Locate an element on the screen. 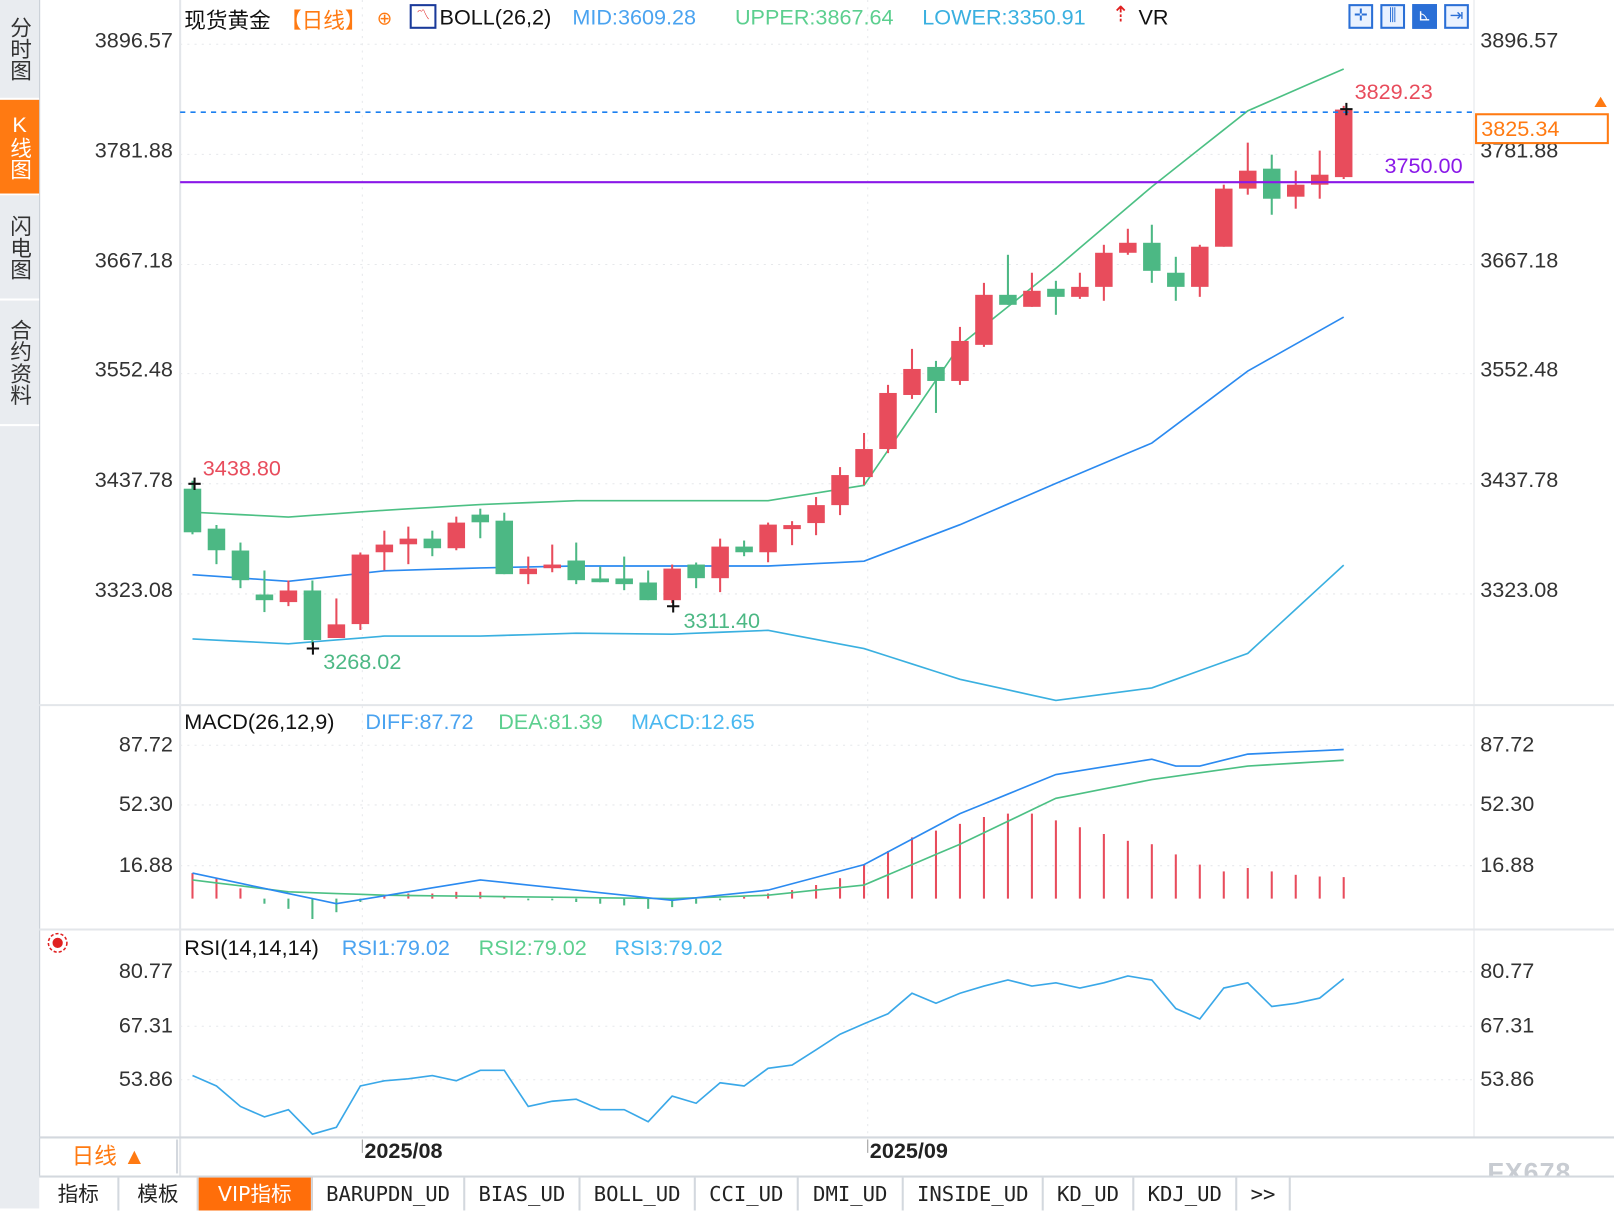 The image size is (1614, 1211). sun-icon is located at coordinates (57, 942).